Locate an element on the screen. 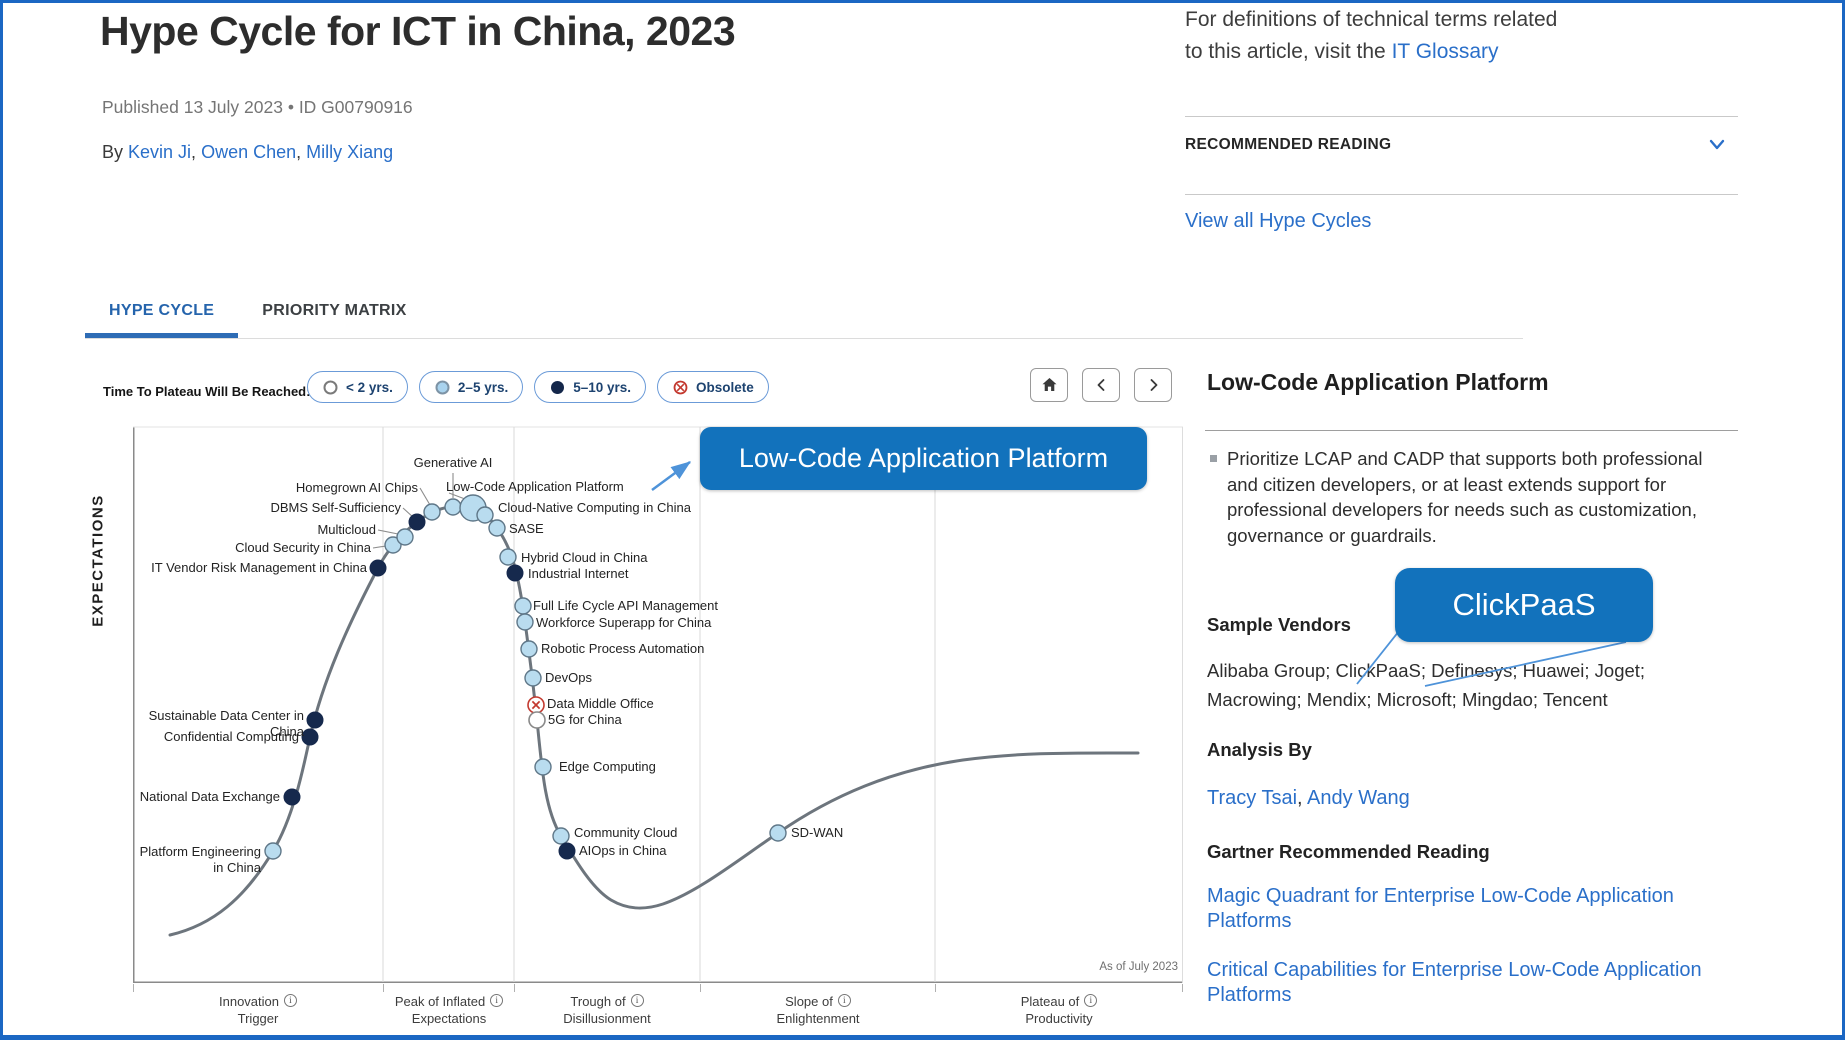 Image resolution: width=1845 pixels, height=1040 pixels. chevron-down-icon is located at coordinates (1717, 146).